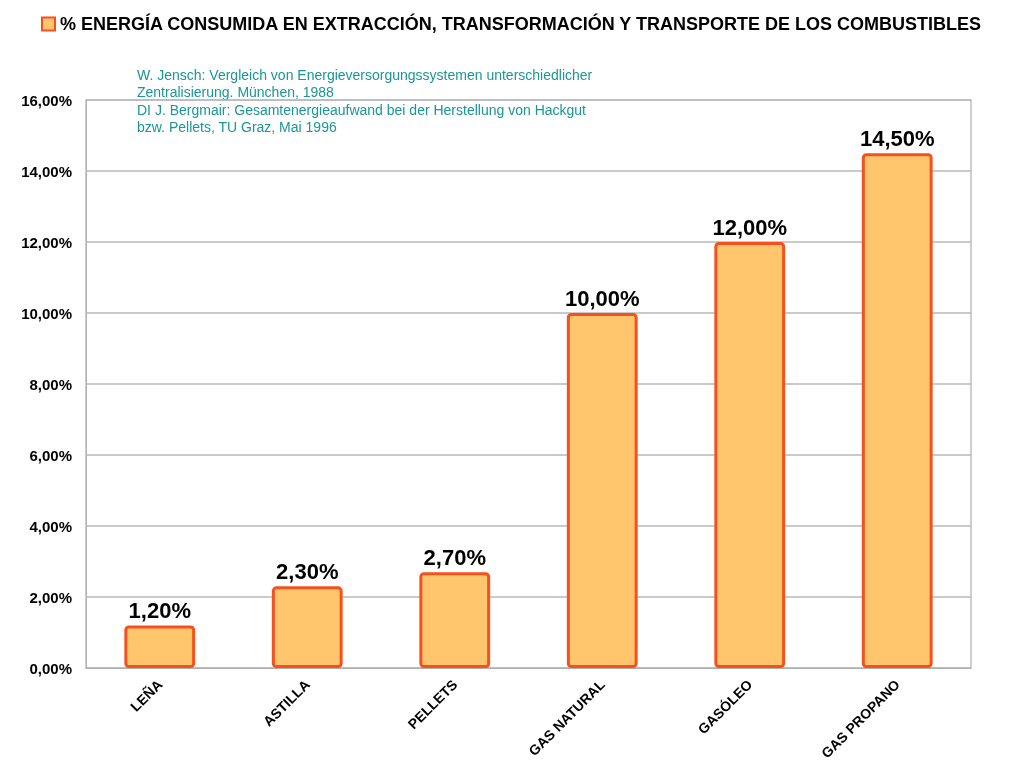  What do you see at coordinates (363, 118) in the screenshot?
I see `annotation: DI J. Bergmair: Gesamtenergieaufwand bei der Herstellung von Hackgut bzw. Pellets, TU Graz, Mai 1996` at bounding box center [363, 118].